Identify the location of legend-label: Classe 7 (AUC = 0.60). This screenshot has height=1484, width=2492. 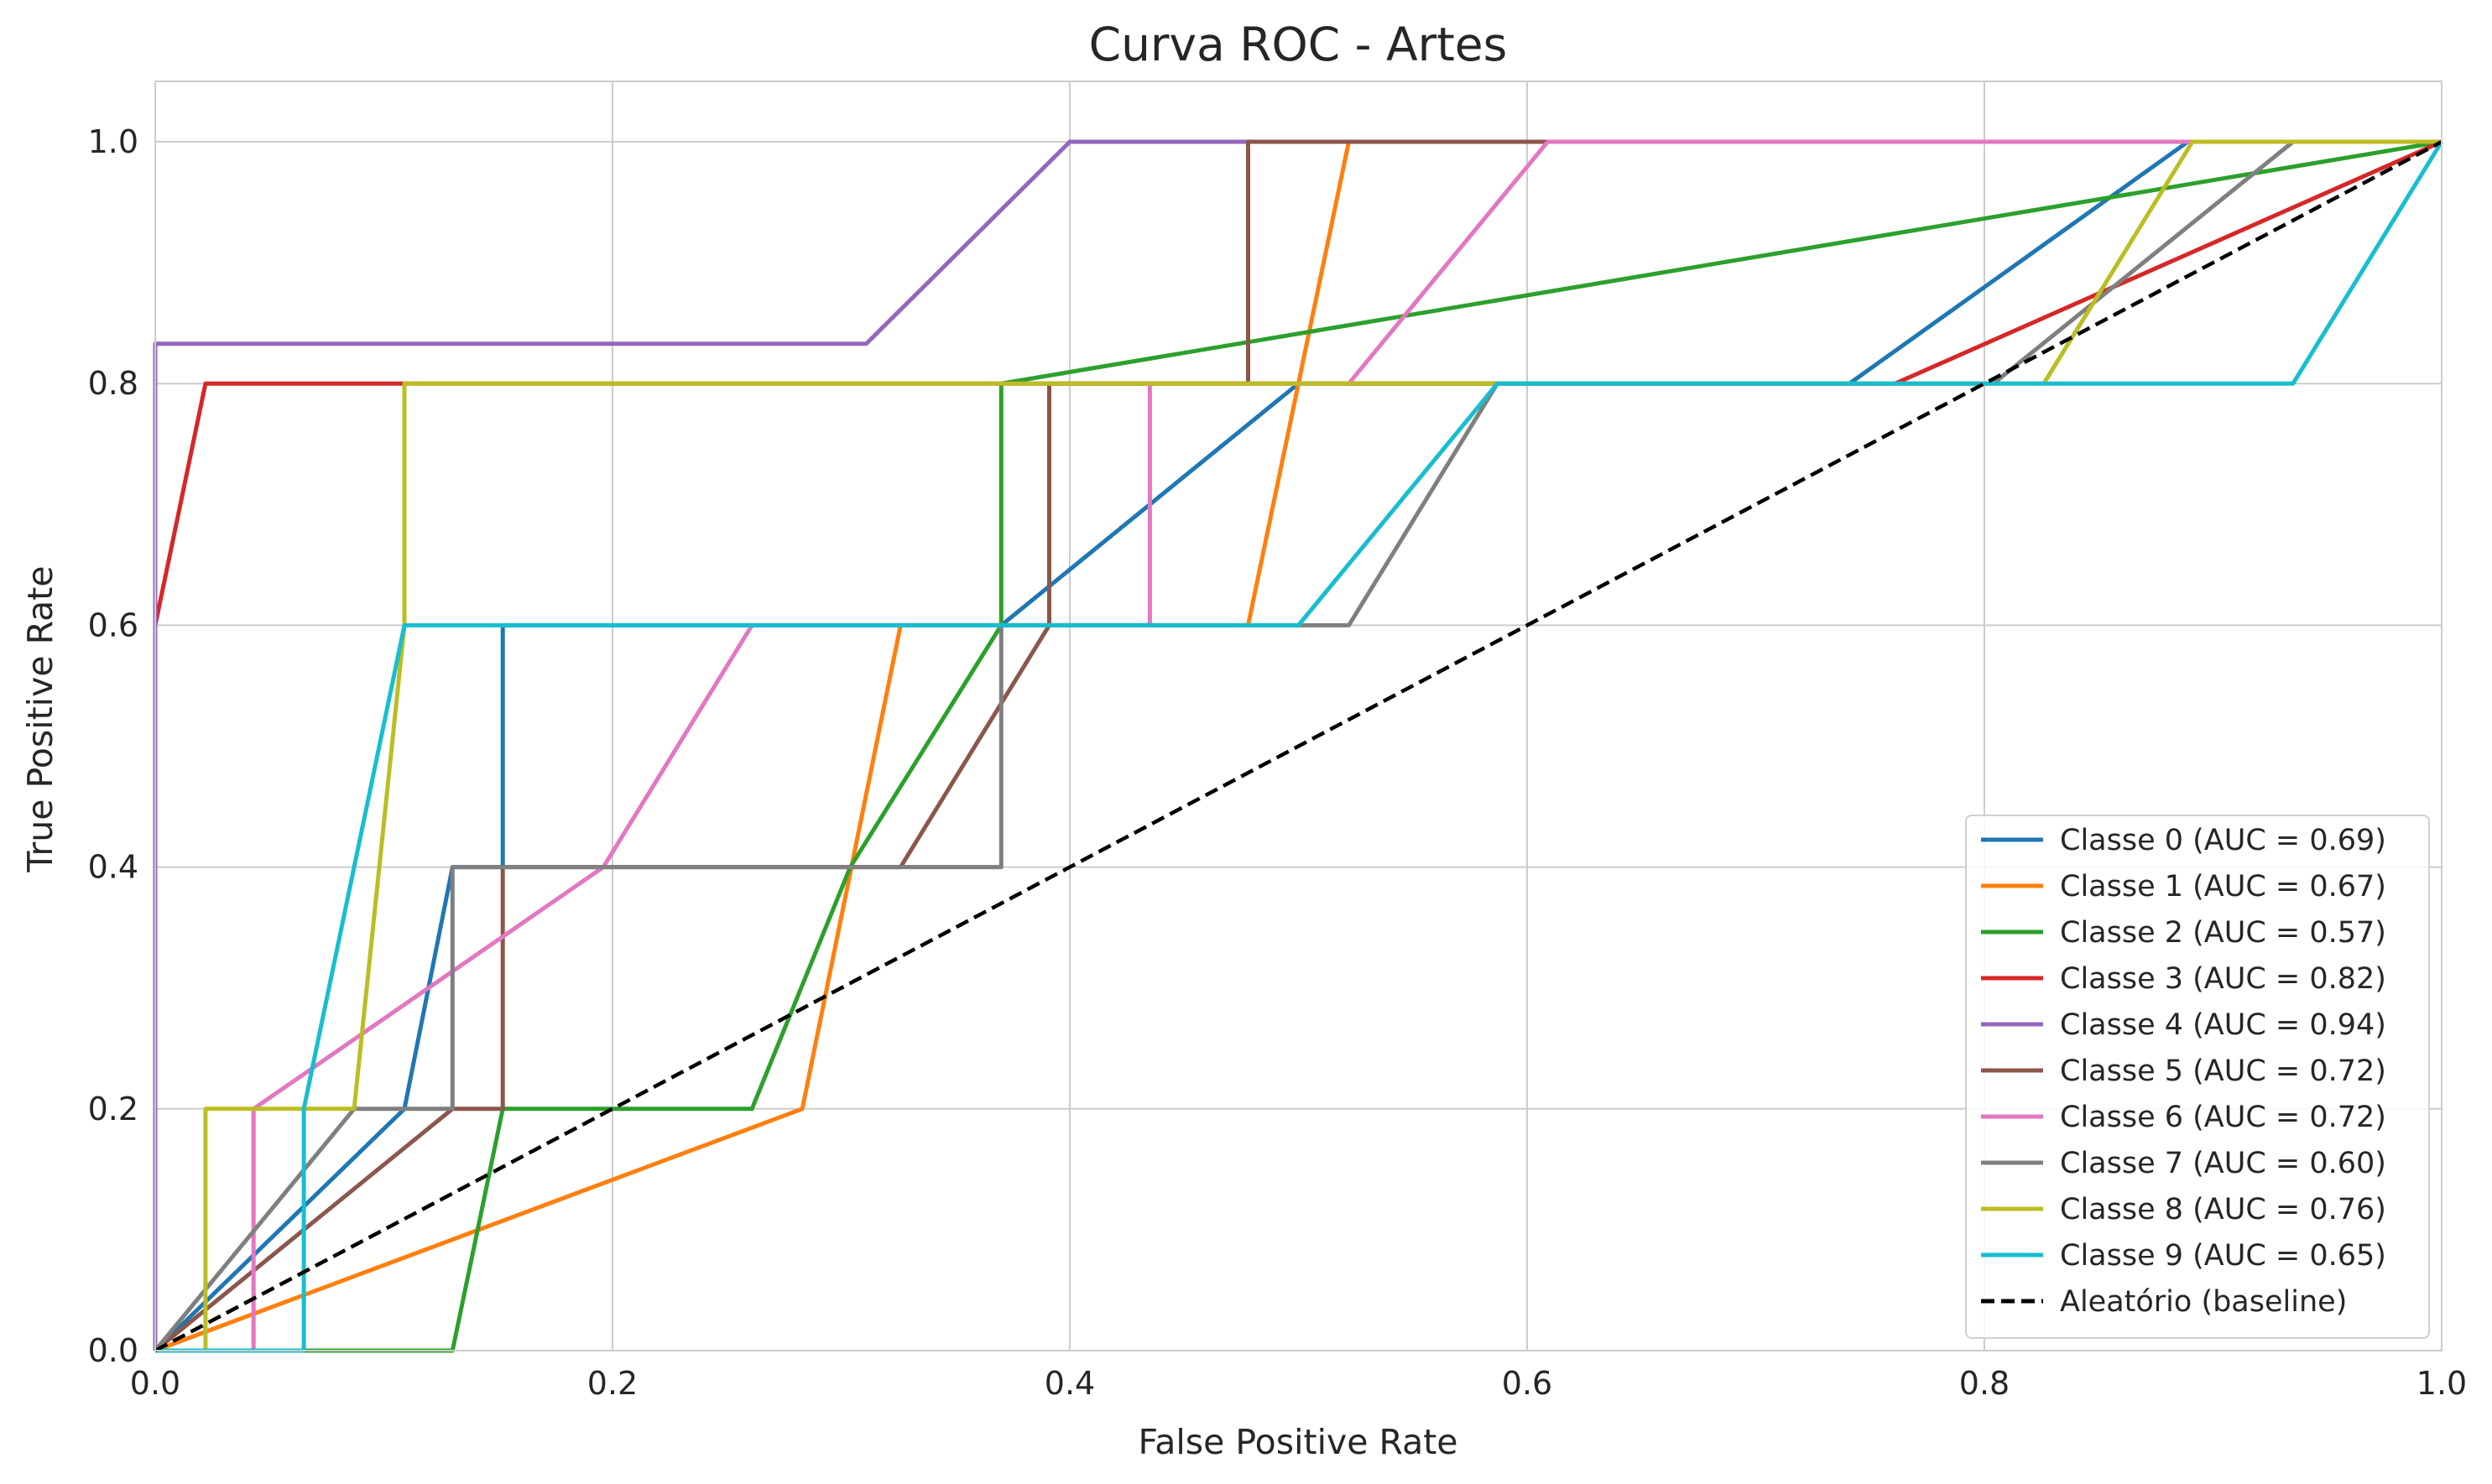
(2223, 1163).